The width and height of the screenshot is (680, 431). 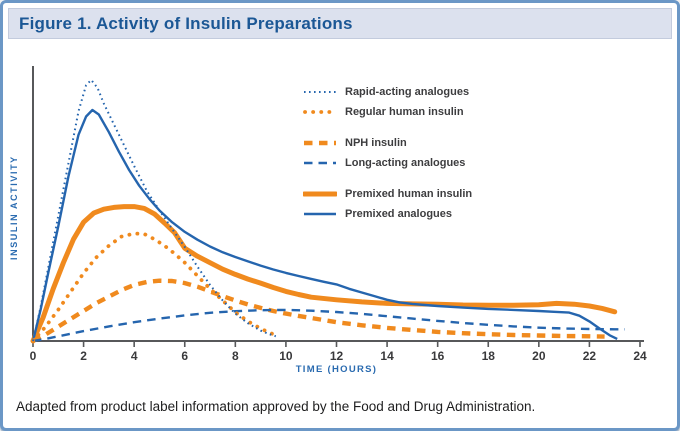 What do you see at coordinates (184, 356) in the screenshot?
I see `x-tick-label: 6` at bounding box center [184, 356].